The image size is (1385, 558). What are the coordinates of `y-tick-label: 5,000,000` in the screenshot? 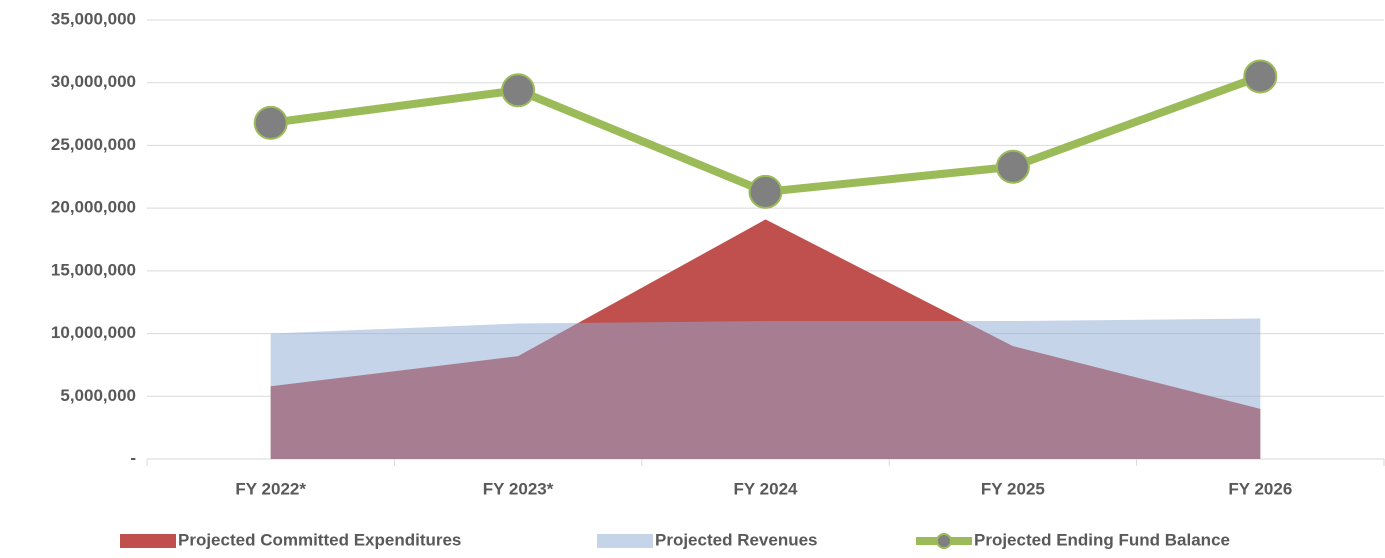 It's located at (98, 395).